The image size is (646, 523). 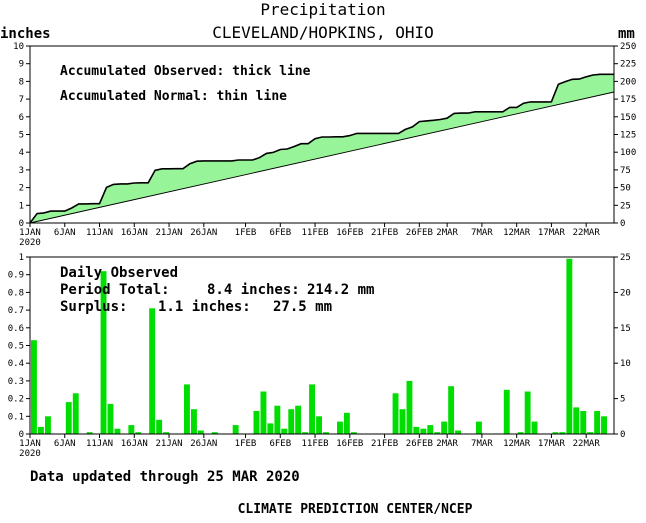 What do you see at coordinates (482, 233) in the screenshot?
I see `x-tick-label: 7MAR` at bounding box center [482, 233].